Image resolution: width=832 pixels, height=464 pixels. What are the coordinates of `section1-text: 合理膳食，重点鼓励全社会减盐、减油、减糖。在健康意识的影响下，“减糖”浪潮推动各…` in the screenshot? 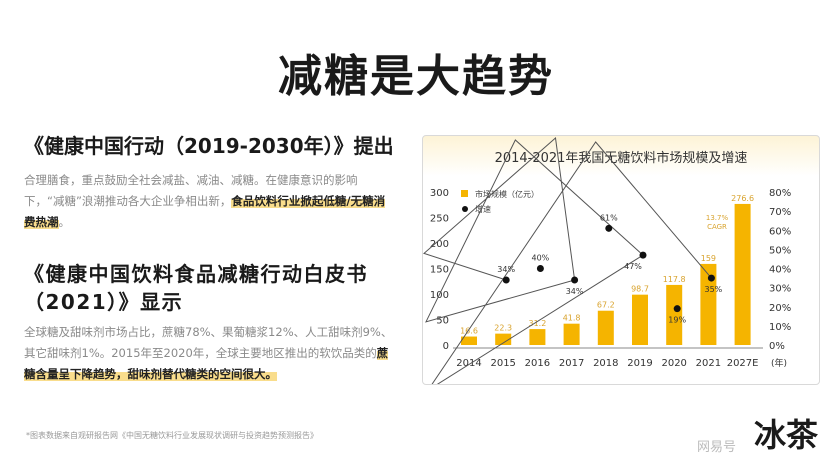 It's located at (209, 201).